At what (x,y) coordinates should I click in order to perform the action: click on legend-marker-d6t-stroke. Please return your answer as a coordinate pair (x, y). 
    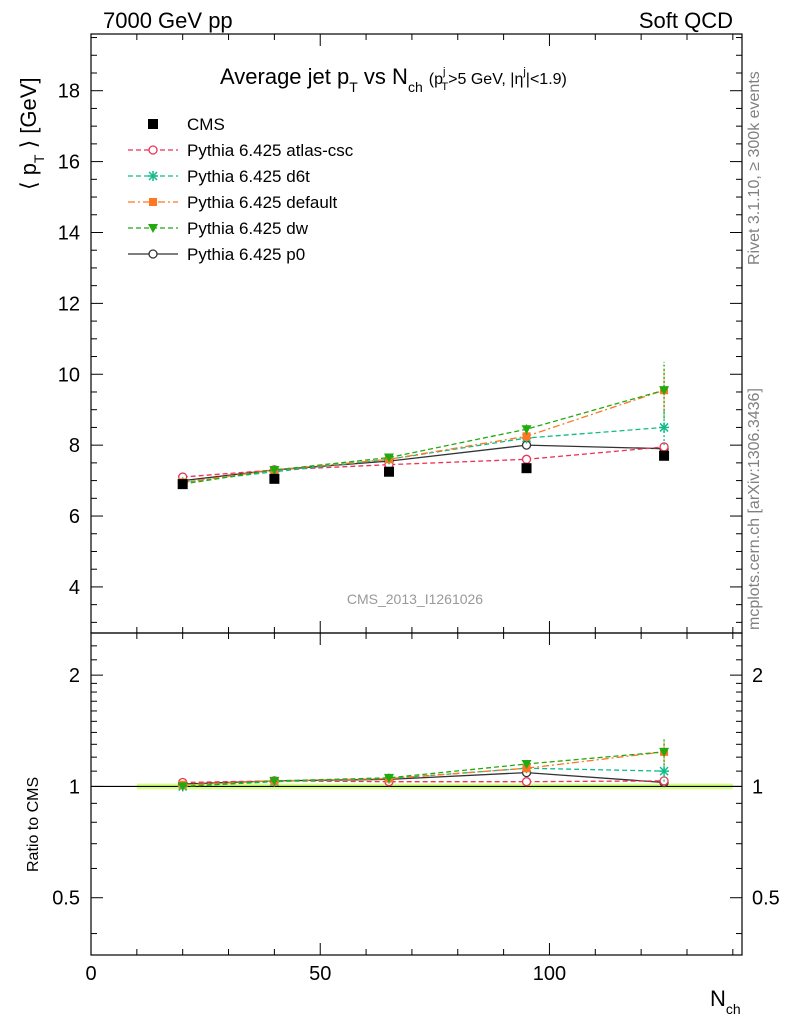
    Looking at the image, I should click on (153, 176).